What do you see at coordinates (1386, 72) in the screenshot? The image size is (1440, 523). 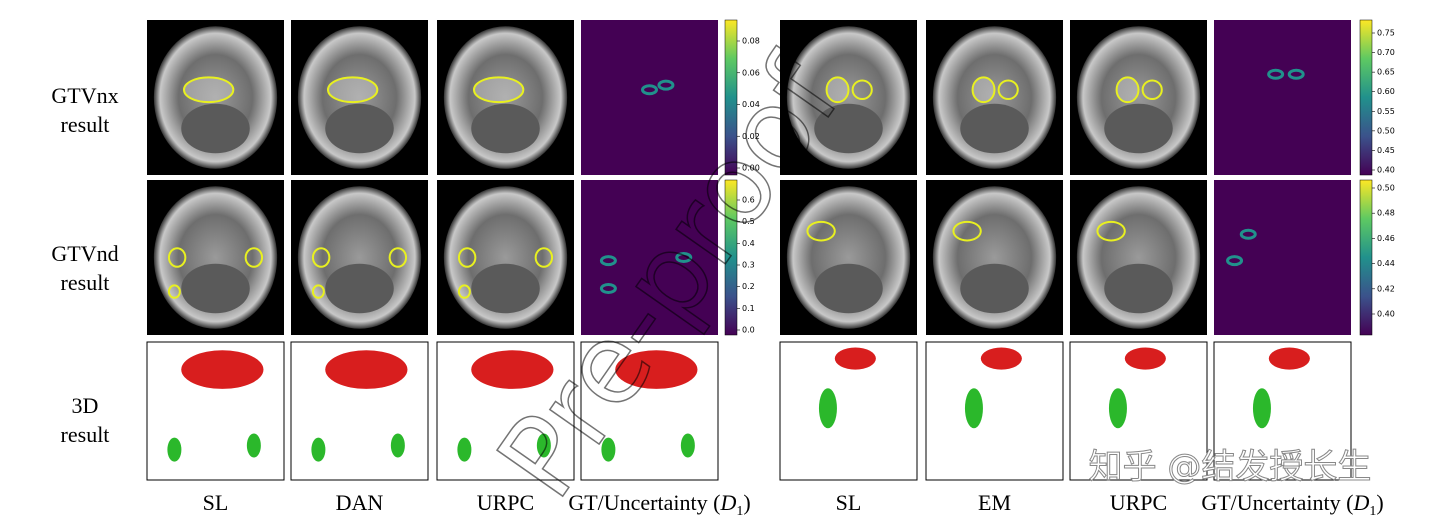 I see `colorbar-tick-label: 0.65` at bounding box center [1386, 72].